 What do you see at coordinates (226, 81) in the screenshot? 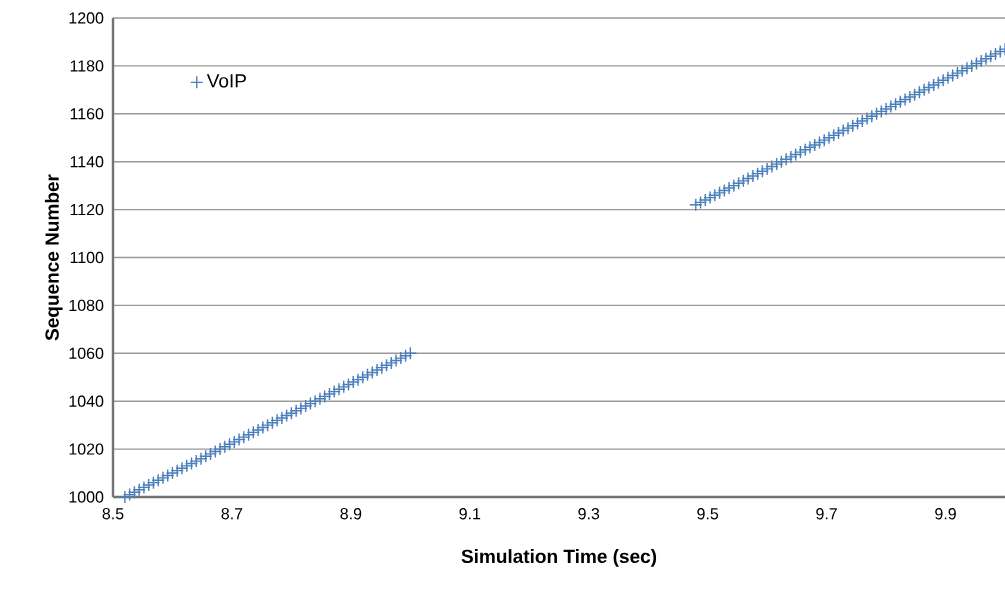
I see `legend-label: VoIP` at bounding box center [226, 81].